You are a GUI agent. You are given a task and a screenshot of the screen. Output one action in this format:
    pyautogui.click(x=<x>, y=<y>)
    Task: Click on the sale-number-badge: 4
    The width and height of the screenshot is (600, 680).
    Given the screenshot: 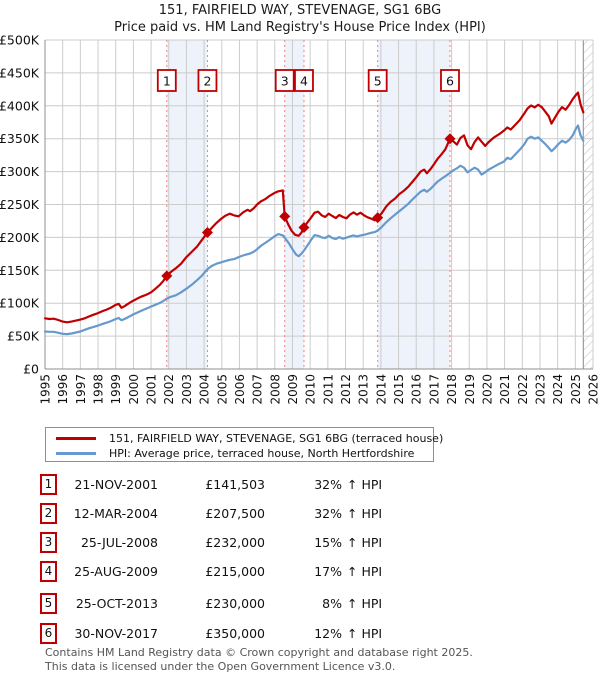 What is the action you would take?
    pyautogui.click(x=48, y=571)
    